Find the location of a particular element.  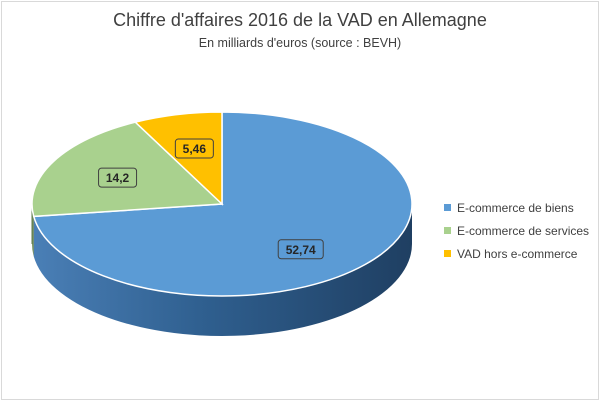

legend-item-services: E-commerce de services is located at coordinates (516, 230).